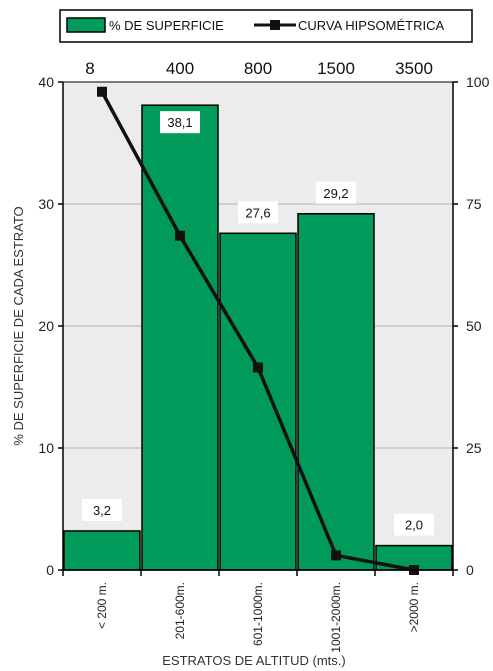 Image resolution: width=493 pixels, height=671 pixels. What do you see at coordinates (46, 204) in the screenshot?
I see `y-tick-label: 30` at bounding box center [46, 204].